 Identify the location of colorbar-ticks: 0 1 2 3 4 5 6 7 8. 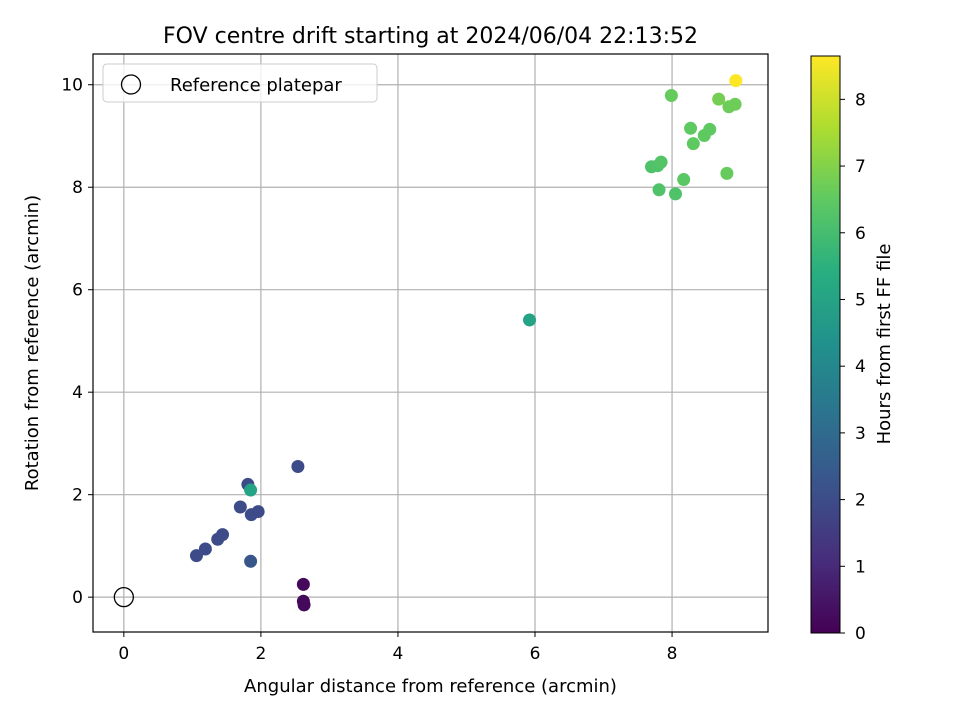
(853, 367).